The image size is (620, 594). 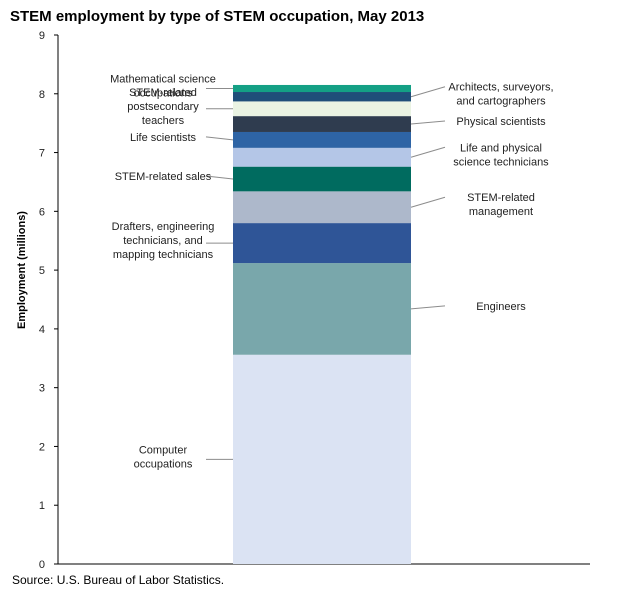 What do you see at coordinates (42, 271) in the screenshot?
I see `y-tick-label: 5` at bounding box center [42, 271].